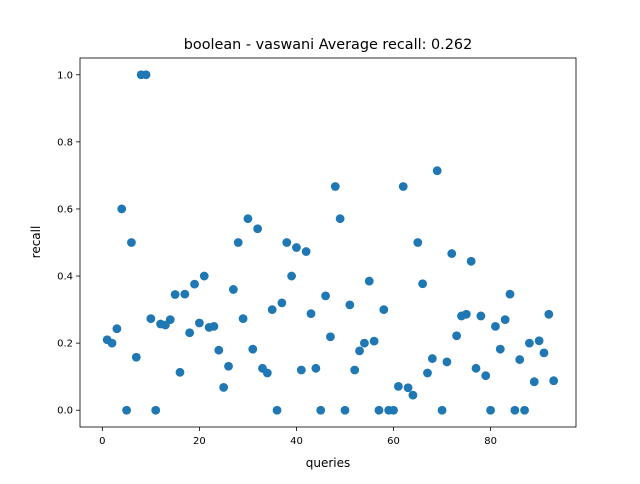 This screenshot has height=484, width=640. I want to click on x-tick-label: 20, so click(199, 441).